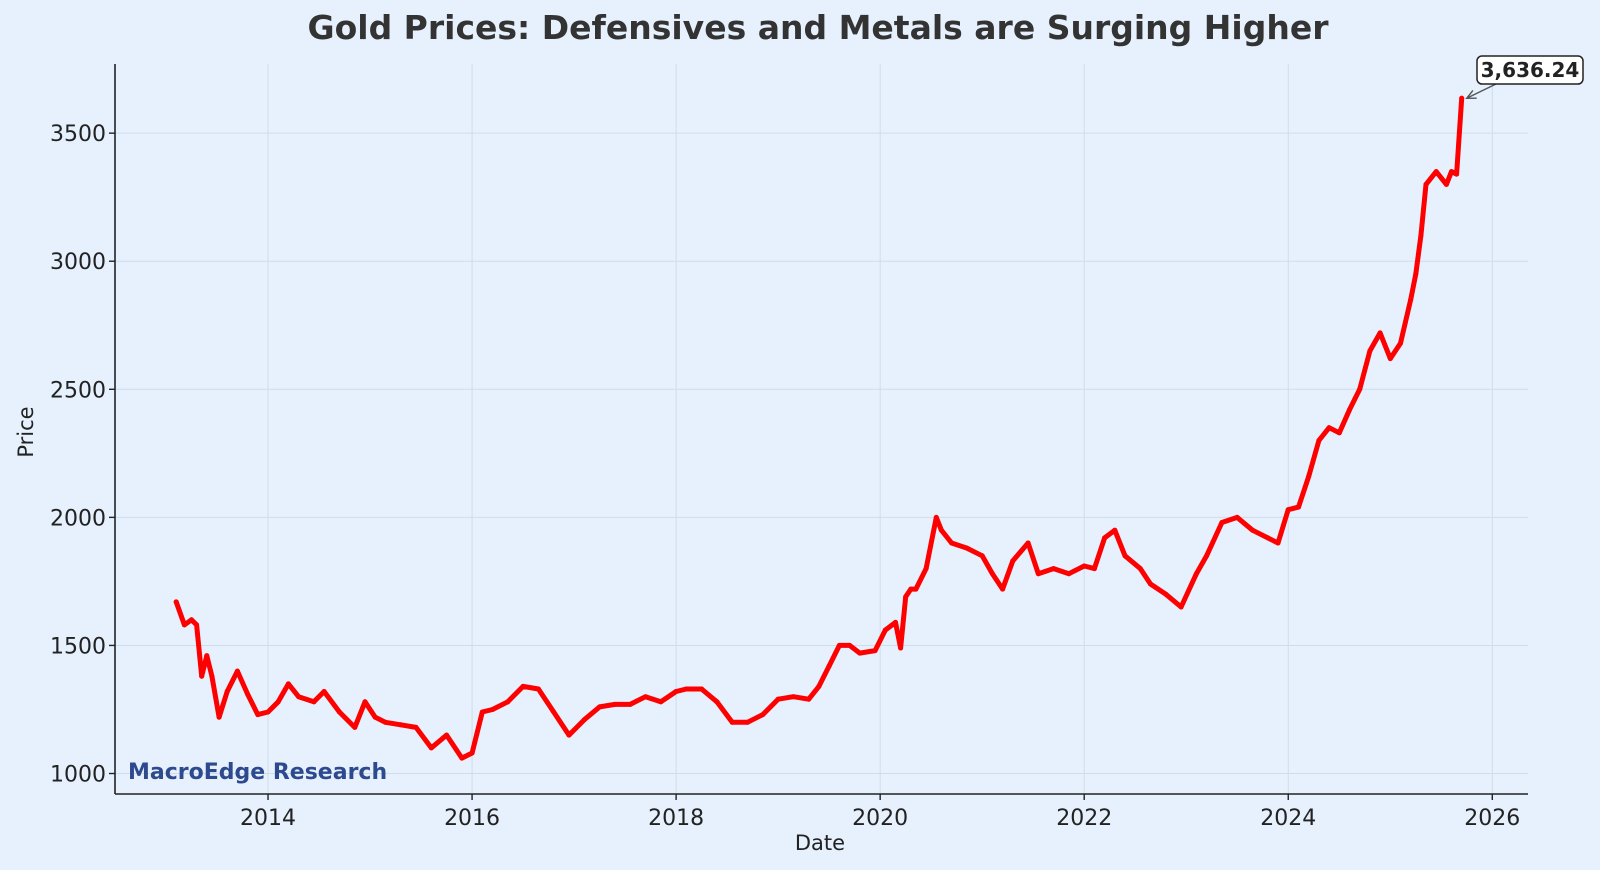 This screenshot has height=870, width=1600. Describe the element at coordinates (1471, 94) in the screenshot. I see `annotation-arrowhead` at that location.